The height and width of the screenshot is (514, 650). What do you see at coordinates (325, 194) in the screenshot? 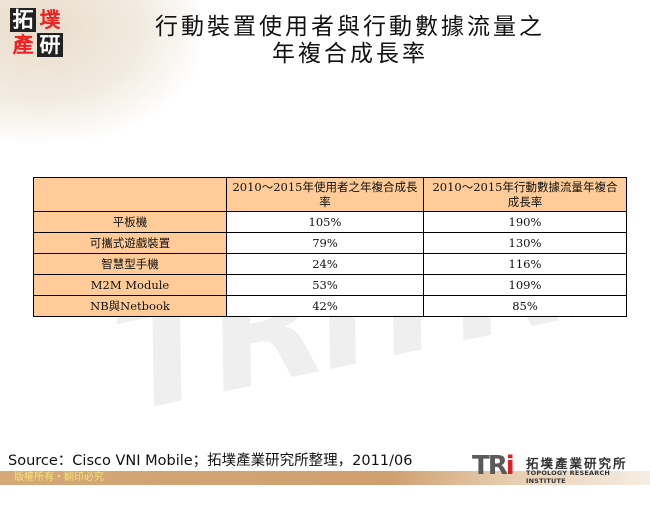
I see `header-users-cagr: 2010～2015年使用者之年複合成長率` at bounding box center [325, 194].